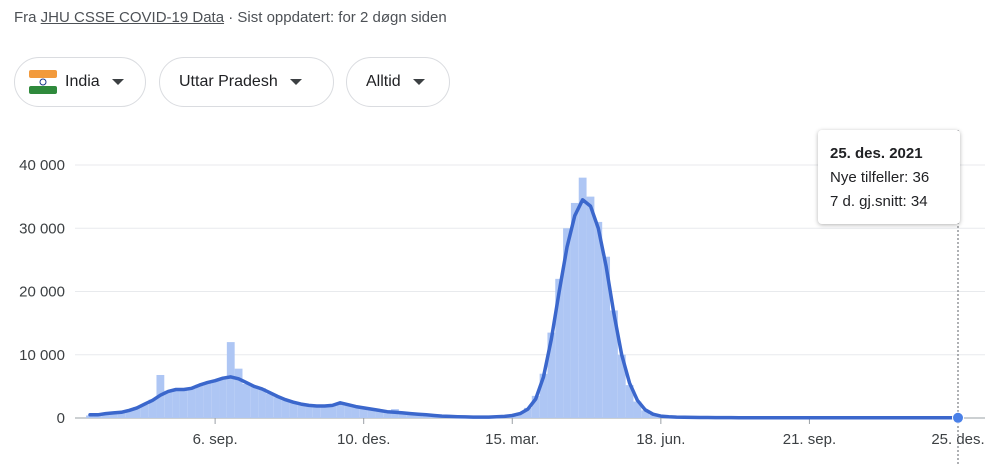  I want to click on x-tick-label: 18. jun., so click(660, 439).